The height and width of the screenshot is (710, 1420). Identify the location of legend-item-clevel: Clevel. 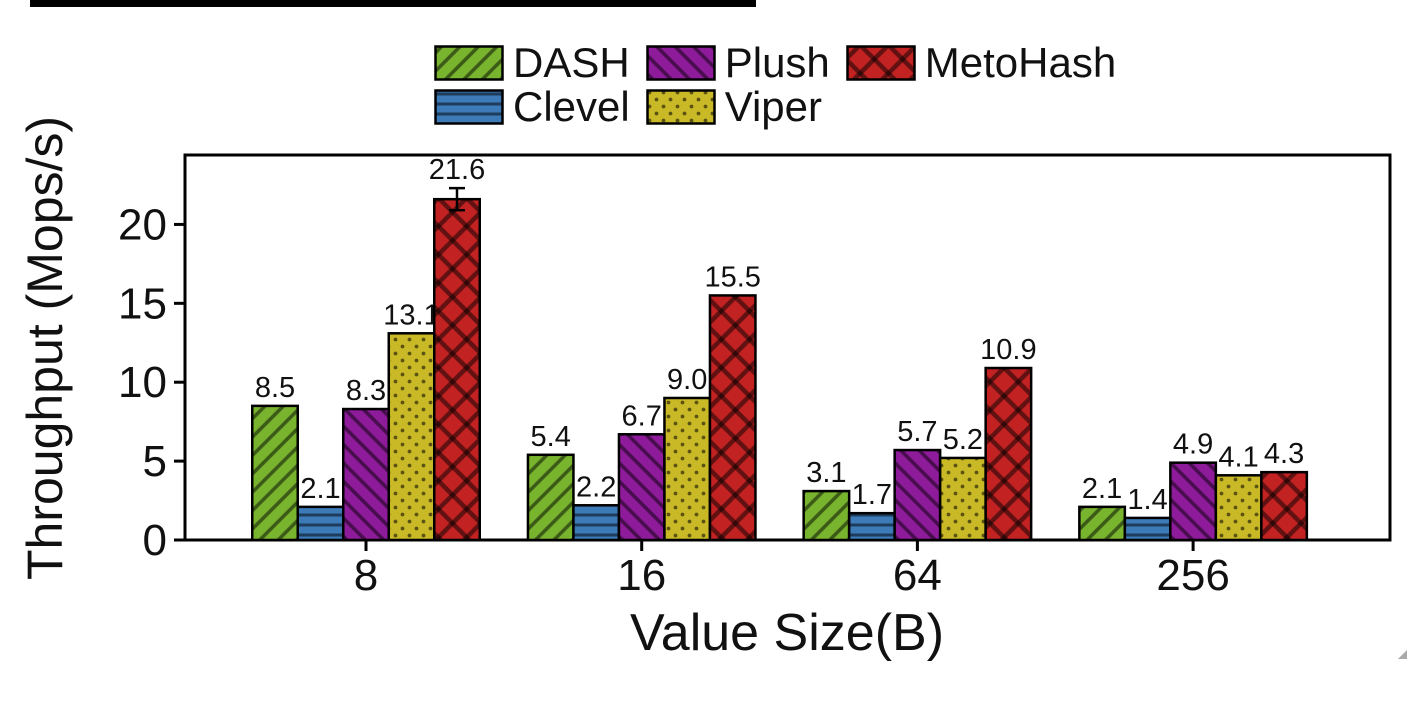
(532, 107).